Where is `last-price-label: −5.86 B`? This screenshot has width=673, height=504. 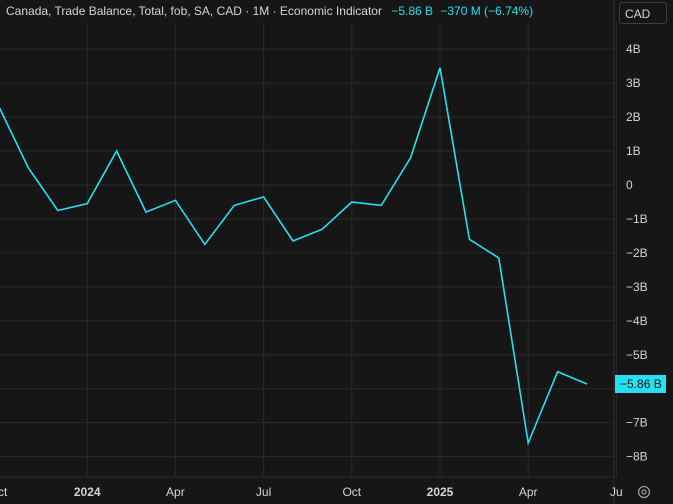
last-price-label: −5.86 B is located at coordinates (640, 383).